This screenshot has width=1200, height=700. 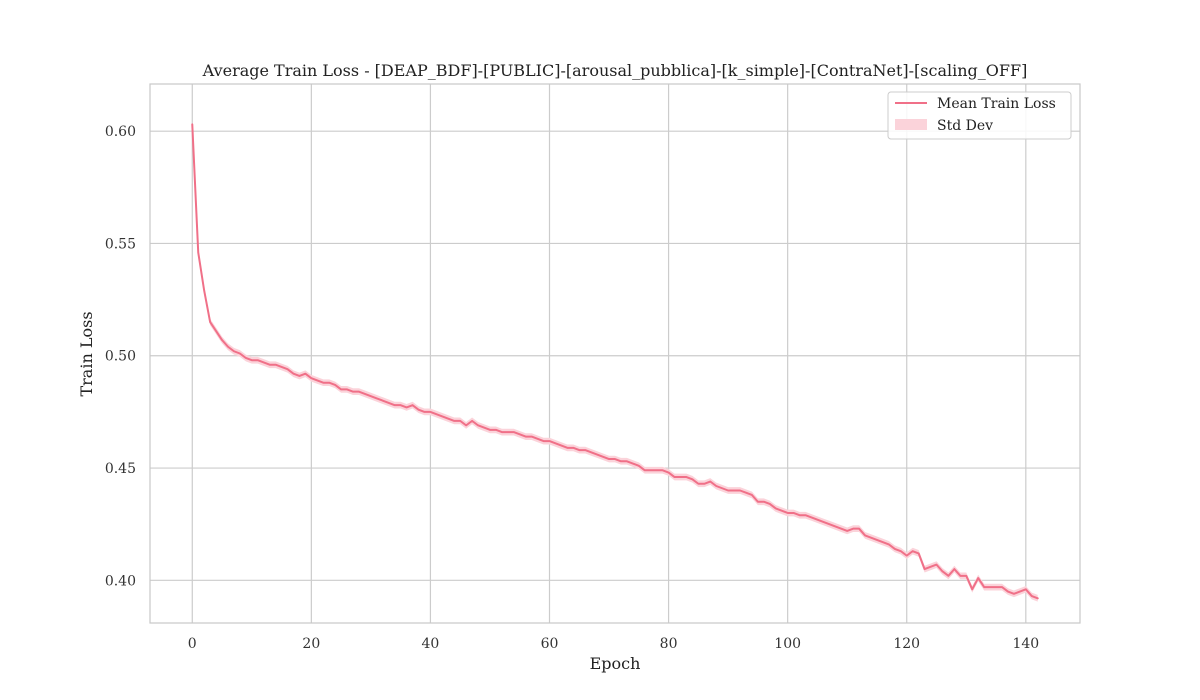 What do you see at coordinates (1025, 644) in the screenshot?
I see `x-tick-label: 140` at bounding box center [1025, 644].